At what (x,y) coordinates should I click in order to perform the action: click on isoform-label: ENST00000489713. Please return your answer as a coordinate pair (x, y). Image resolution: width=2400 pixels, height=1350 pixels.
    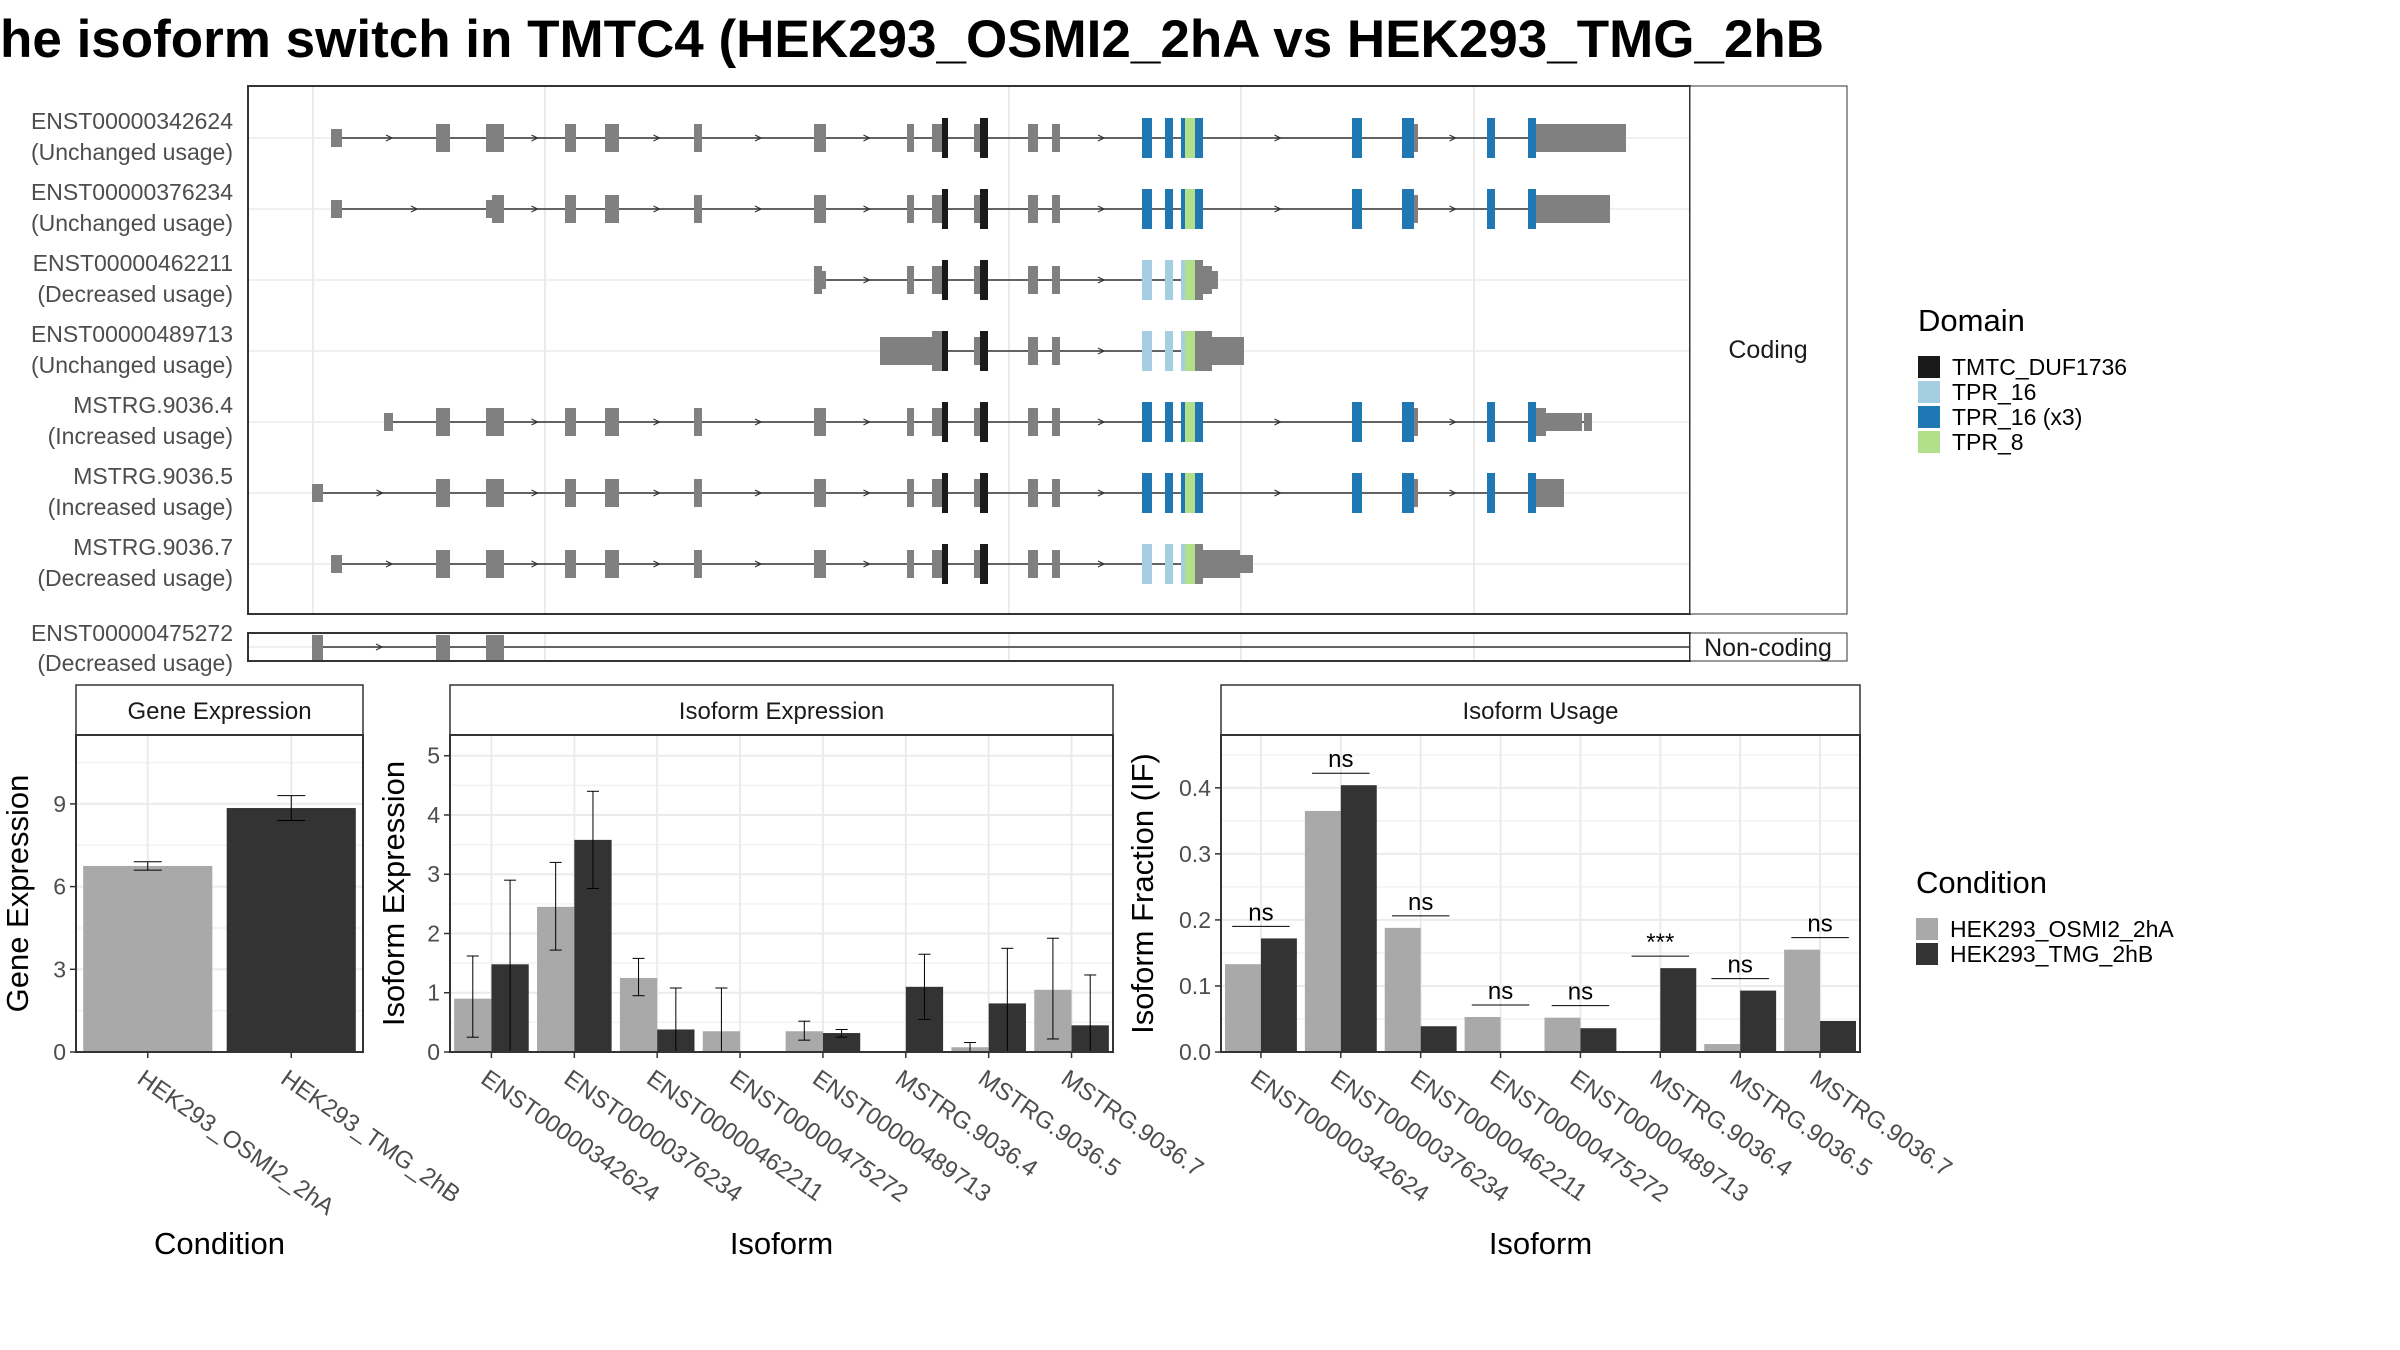
    Looking at the image, I should click on (132, 334).